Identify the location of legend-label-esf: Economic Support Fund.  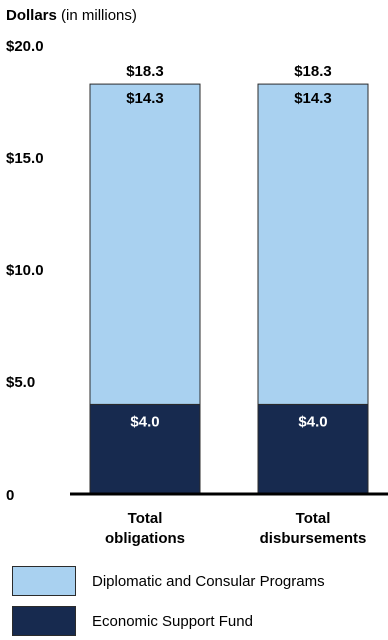
(172, 621).